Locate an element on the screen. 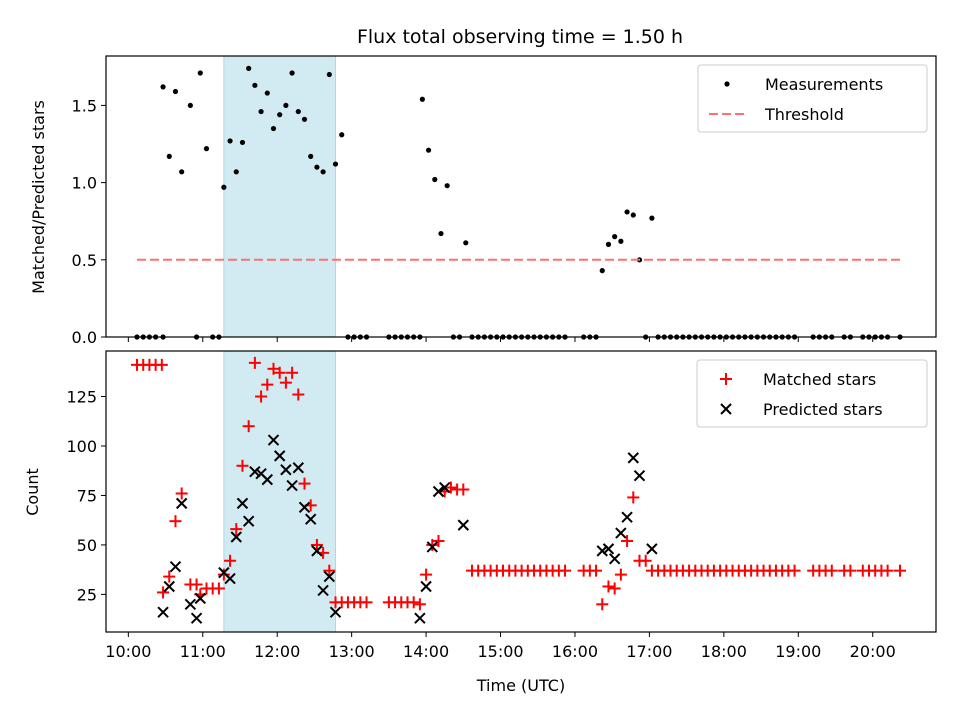 This screenshot has width=960, height=720. x-axis-ticks is located at coordinates (500, 339).